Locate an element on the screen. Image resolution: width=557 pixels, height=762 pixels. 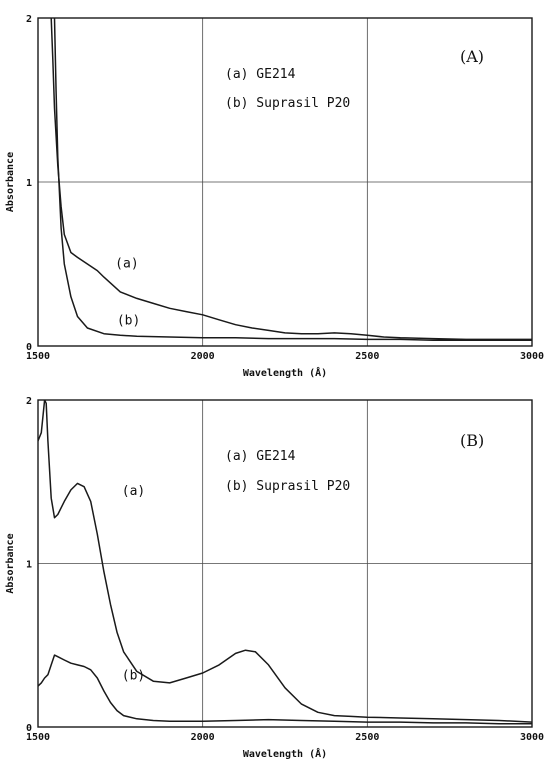
panel-label: (B) is located at coordinates (472, 440).